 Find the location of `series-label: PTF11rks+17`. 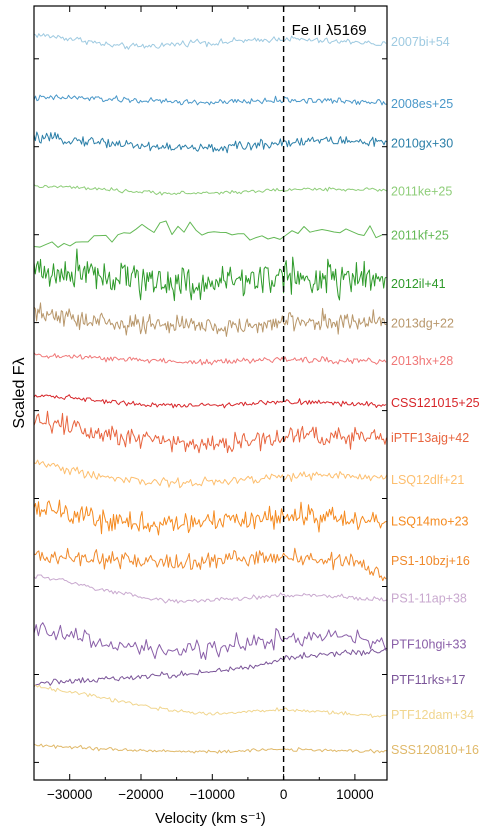

series-label: PTF11rks+17 is located at coordinates (428, 680).